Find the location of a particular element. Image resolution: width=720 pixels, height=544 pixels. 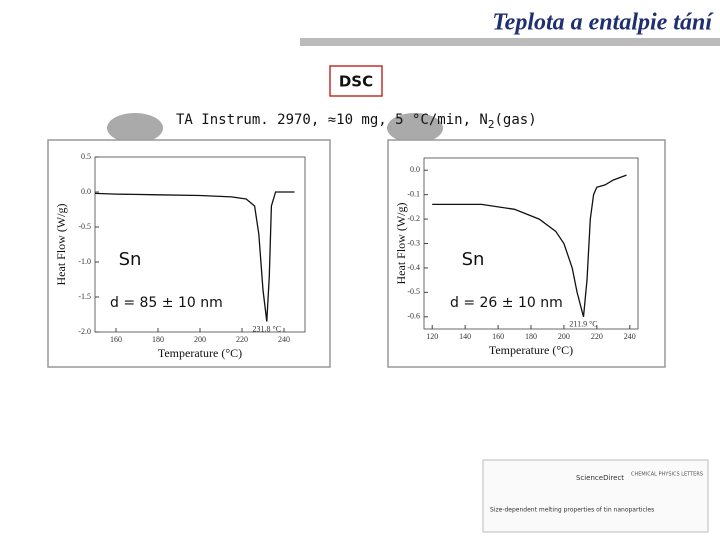

conditions-main: TA Instrum. 2970, ≈10 mg, 5 °C/min, N is located at coordinates (332, 120).